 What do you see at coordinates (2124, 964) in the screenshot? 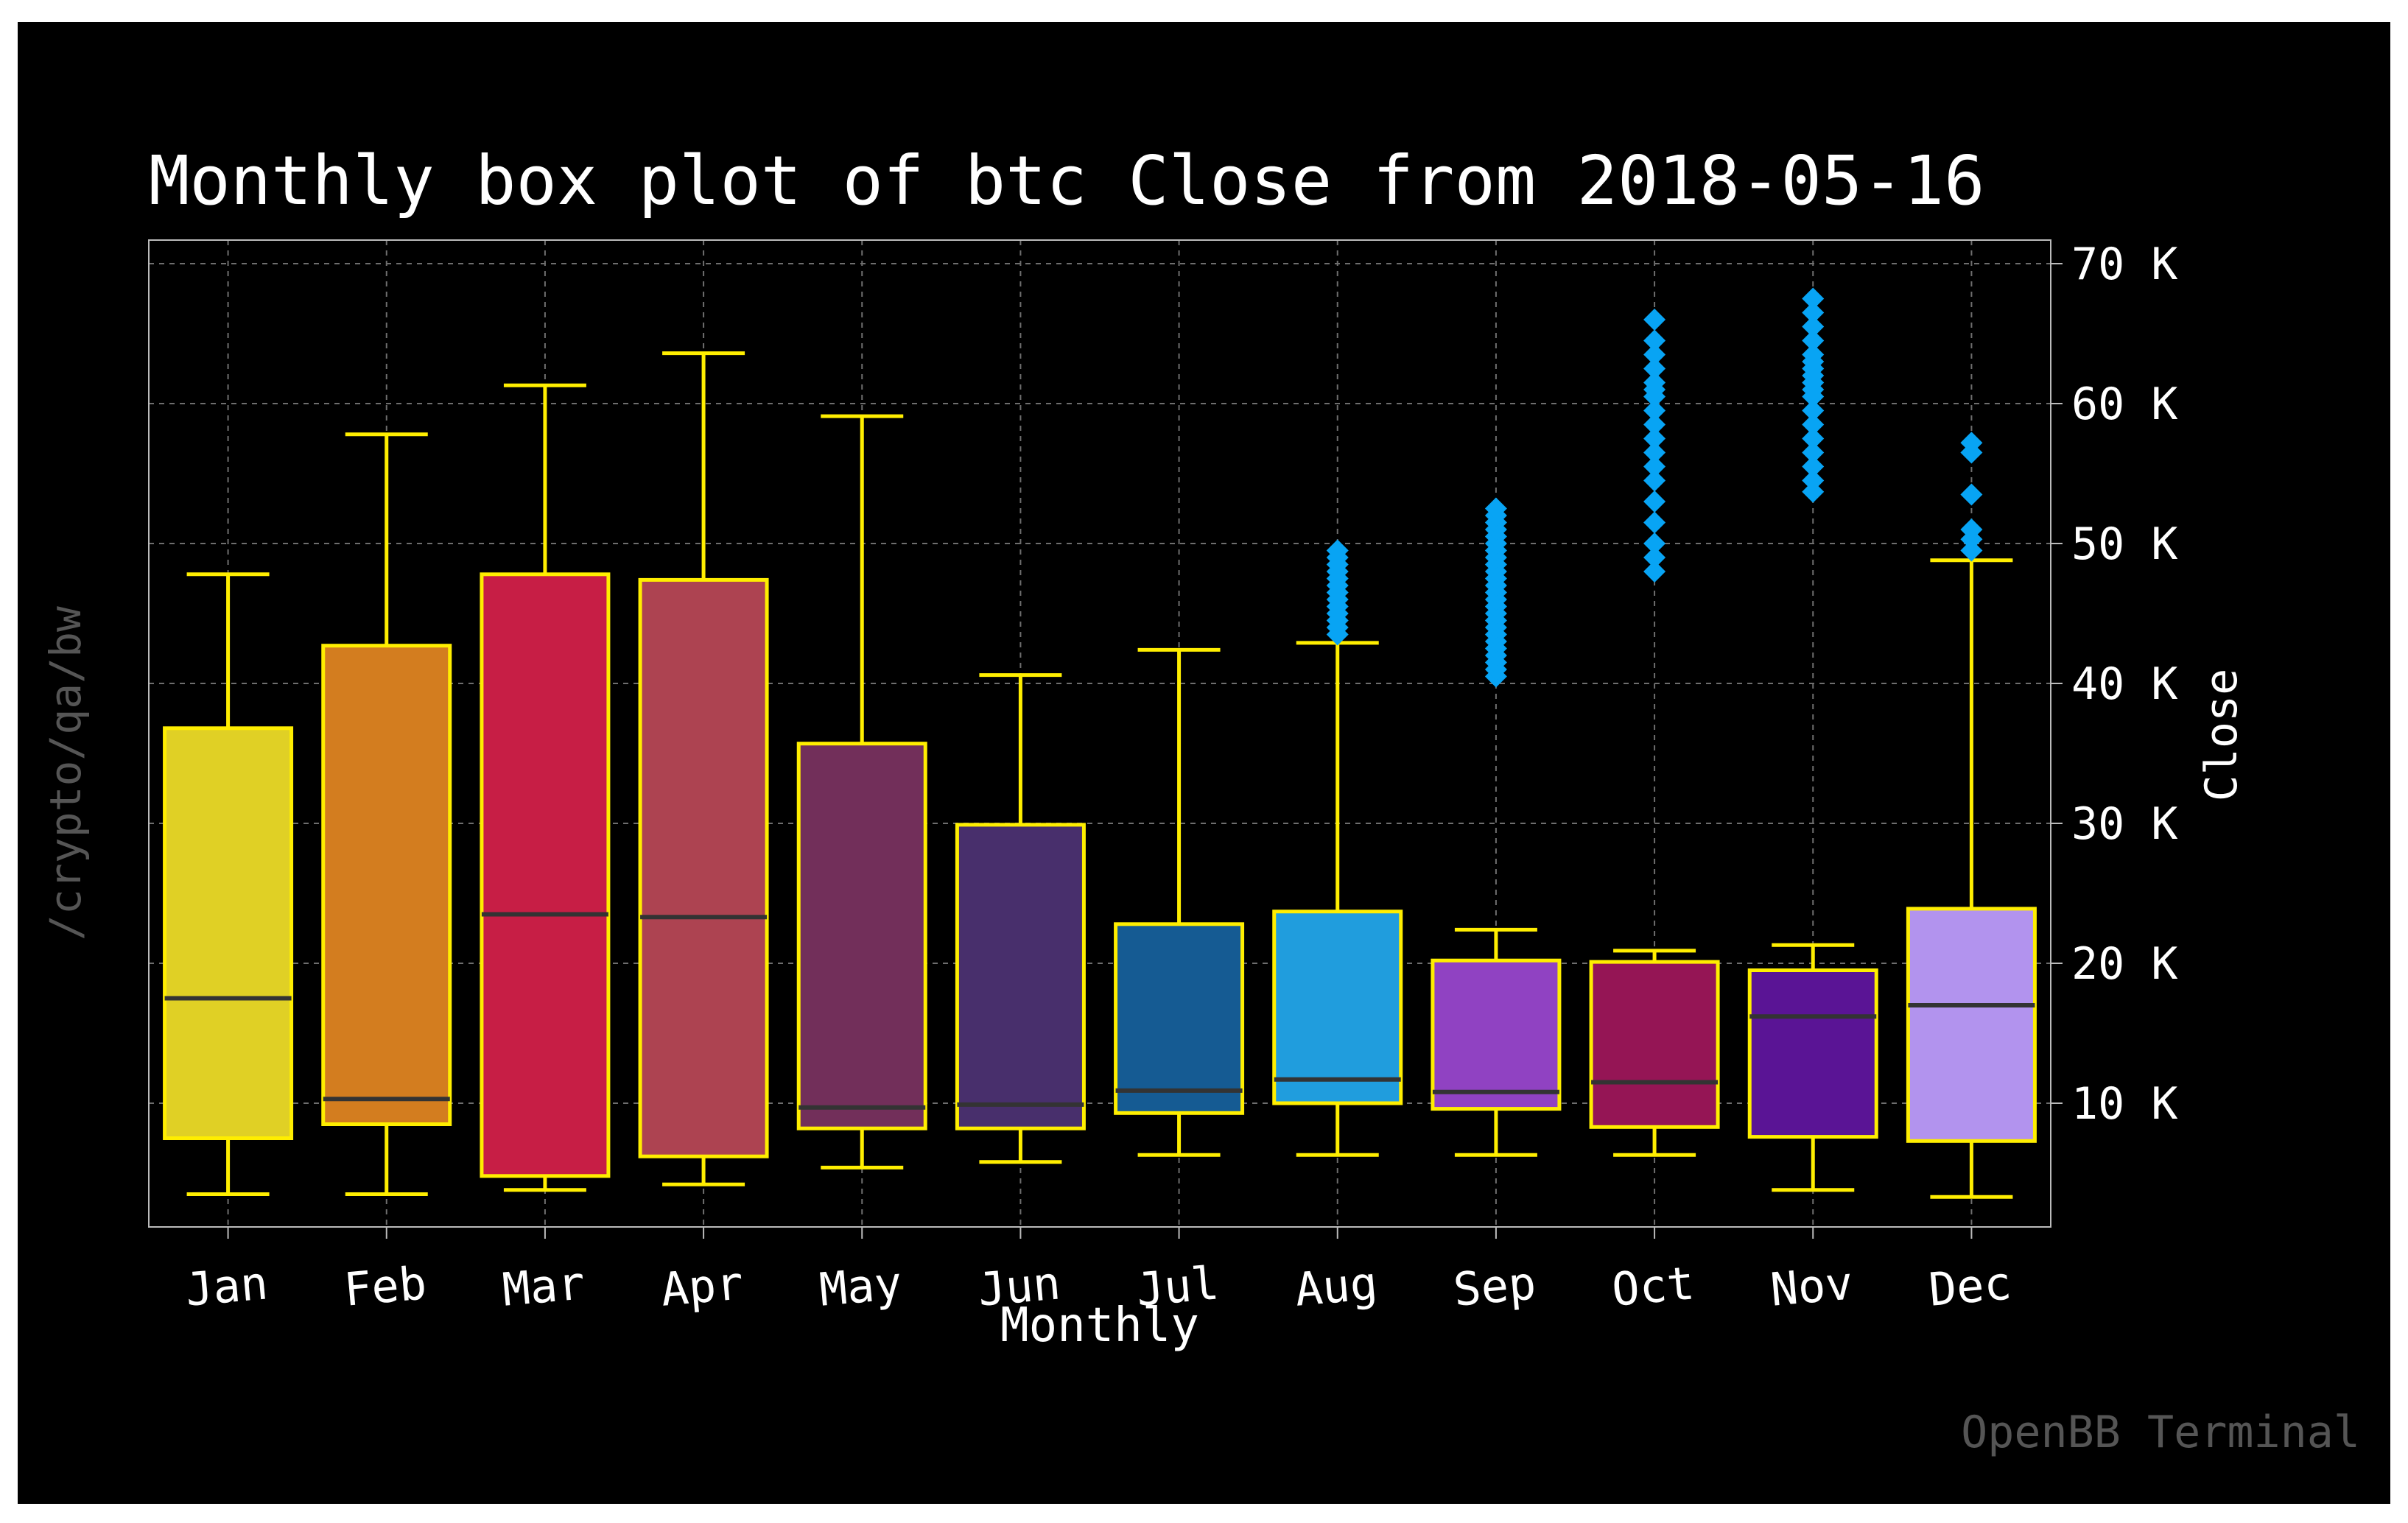
I see `y-tick-label: 20 K` at bounding box center [2124, 964].